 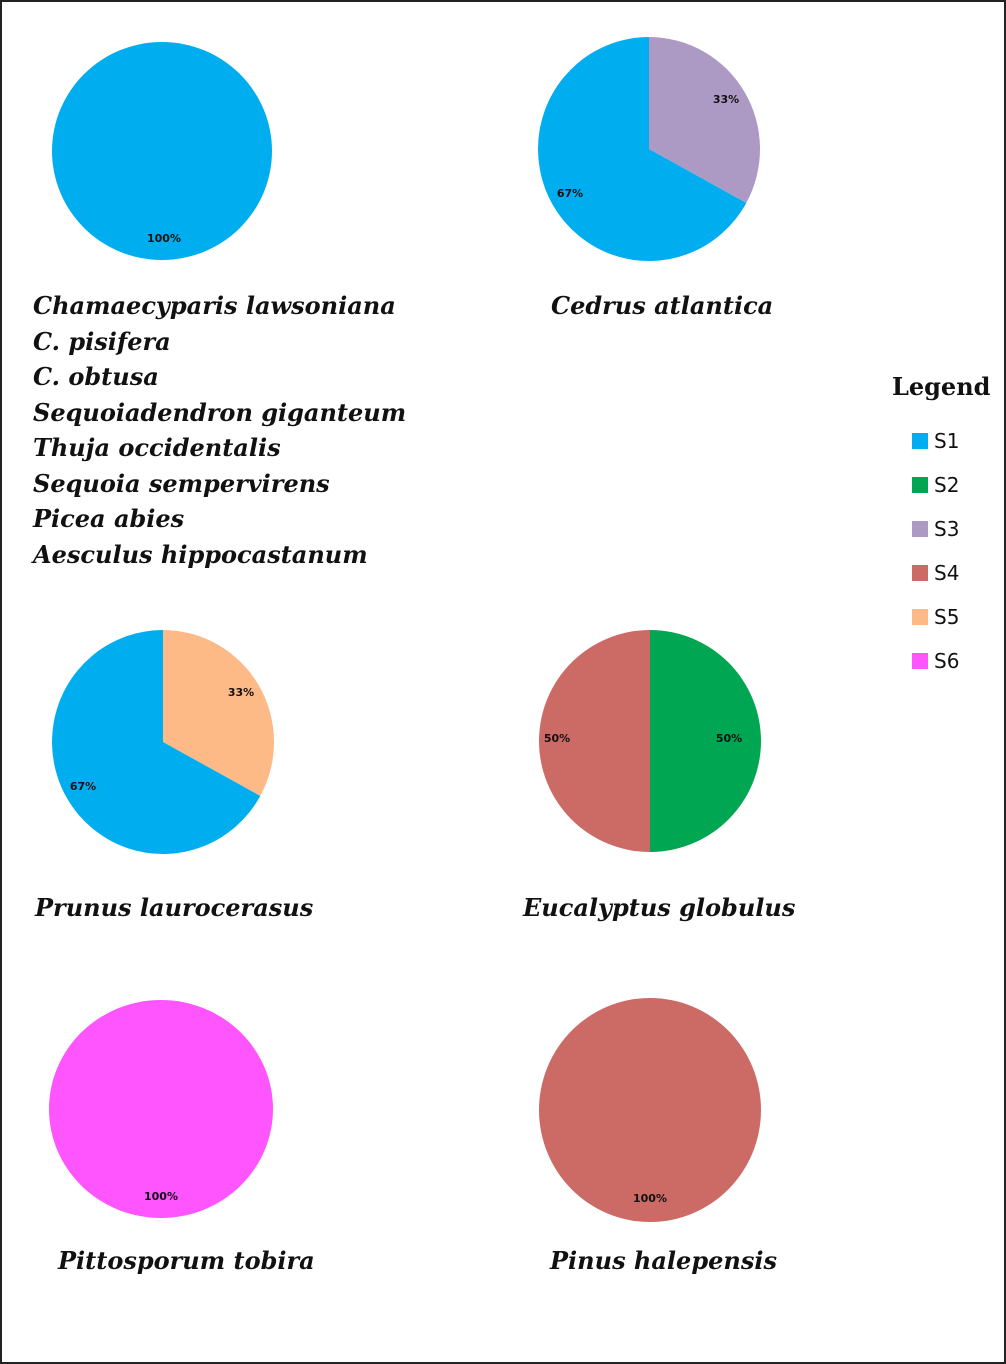 I want to click on legend-item-s3: S3, so click(x=940, y=529).